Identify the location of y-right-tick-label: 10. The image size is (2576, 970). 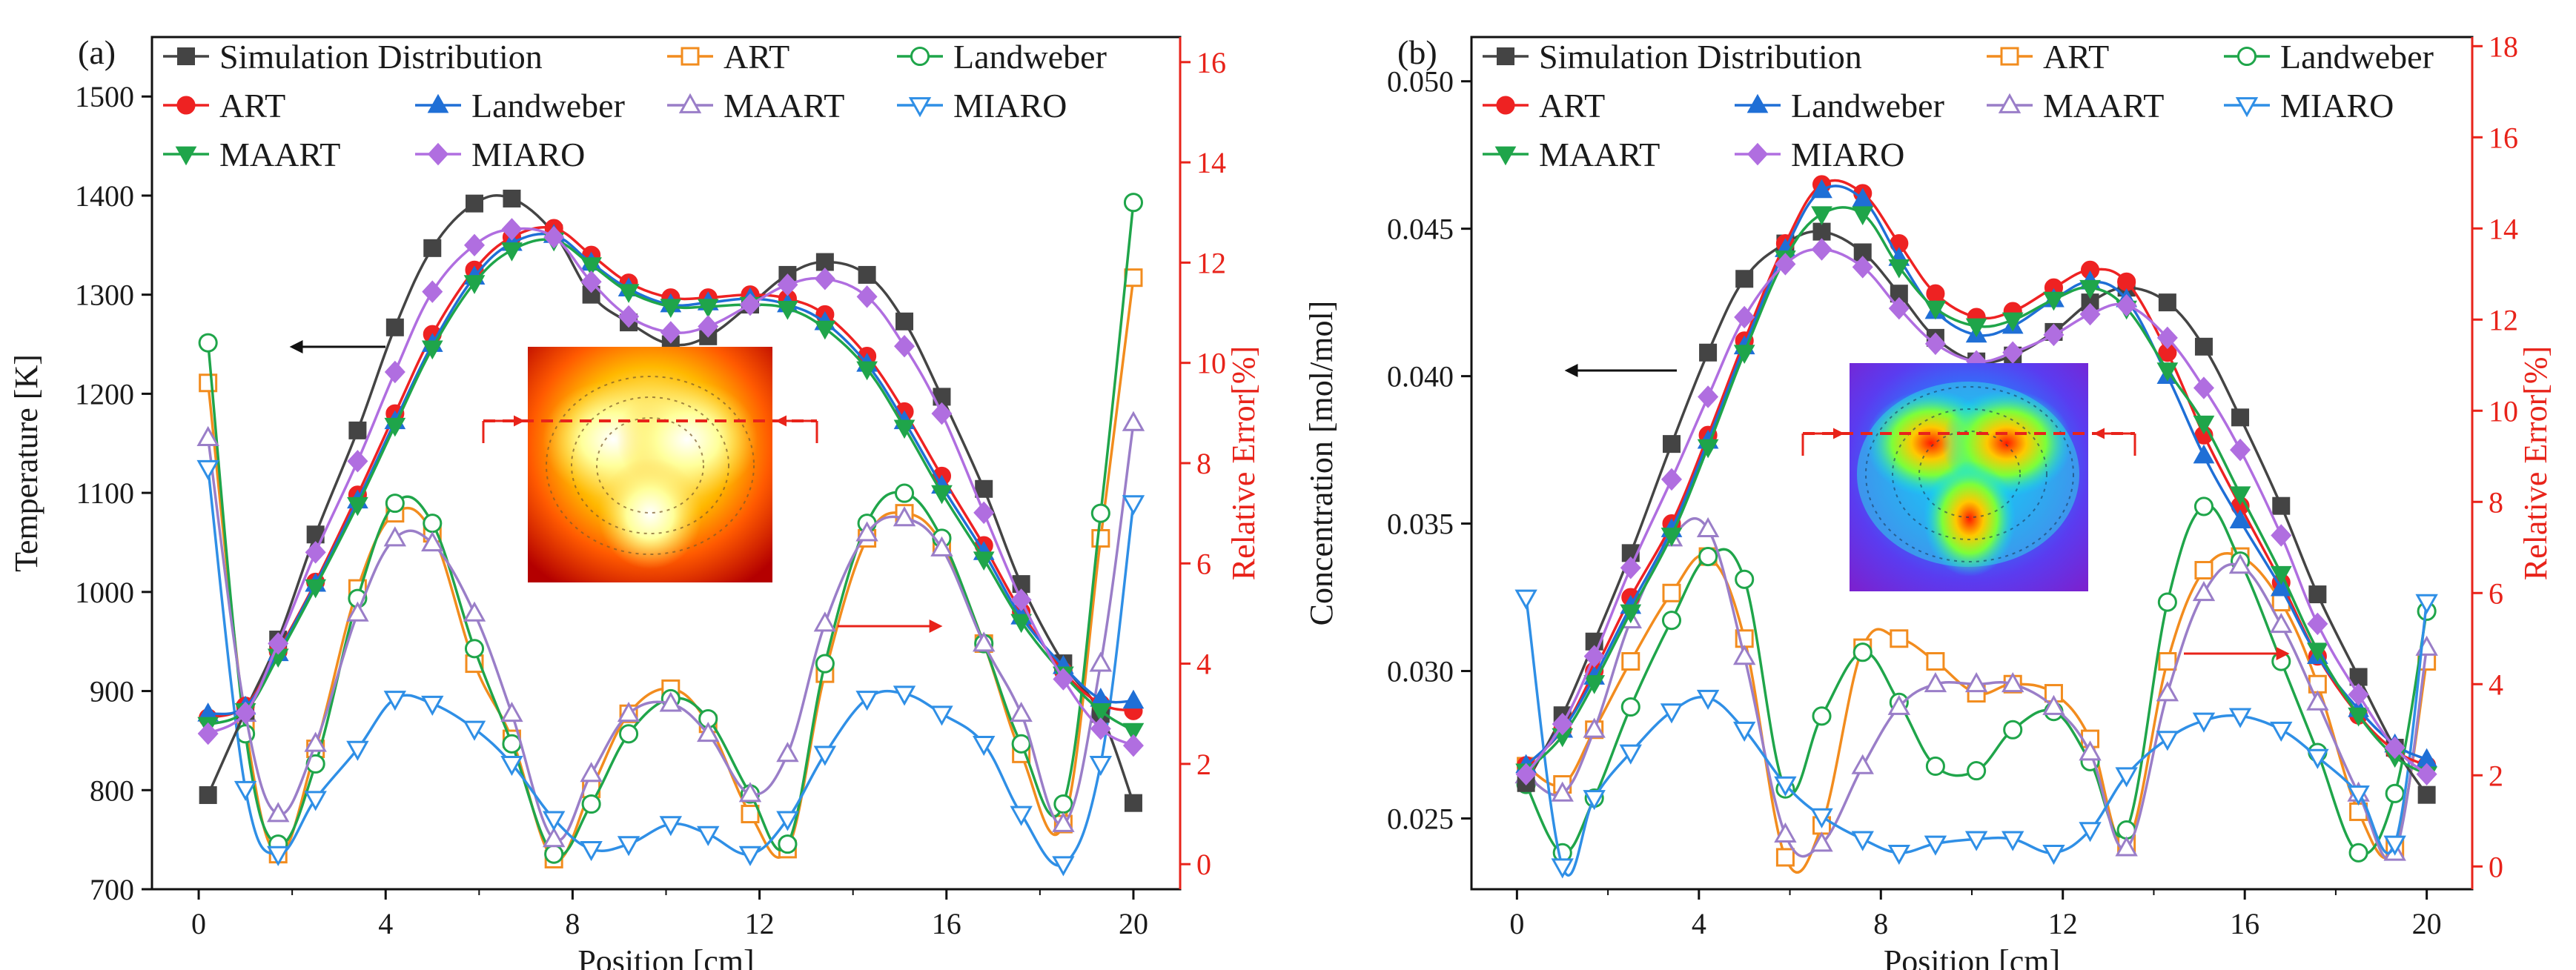
(1211, 363).